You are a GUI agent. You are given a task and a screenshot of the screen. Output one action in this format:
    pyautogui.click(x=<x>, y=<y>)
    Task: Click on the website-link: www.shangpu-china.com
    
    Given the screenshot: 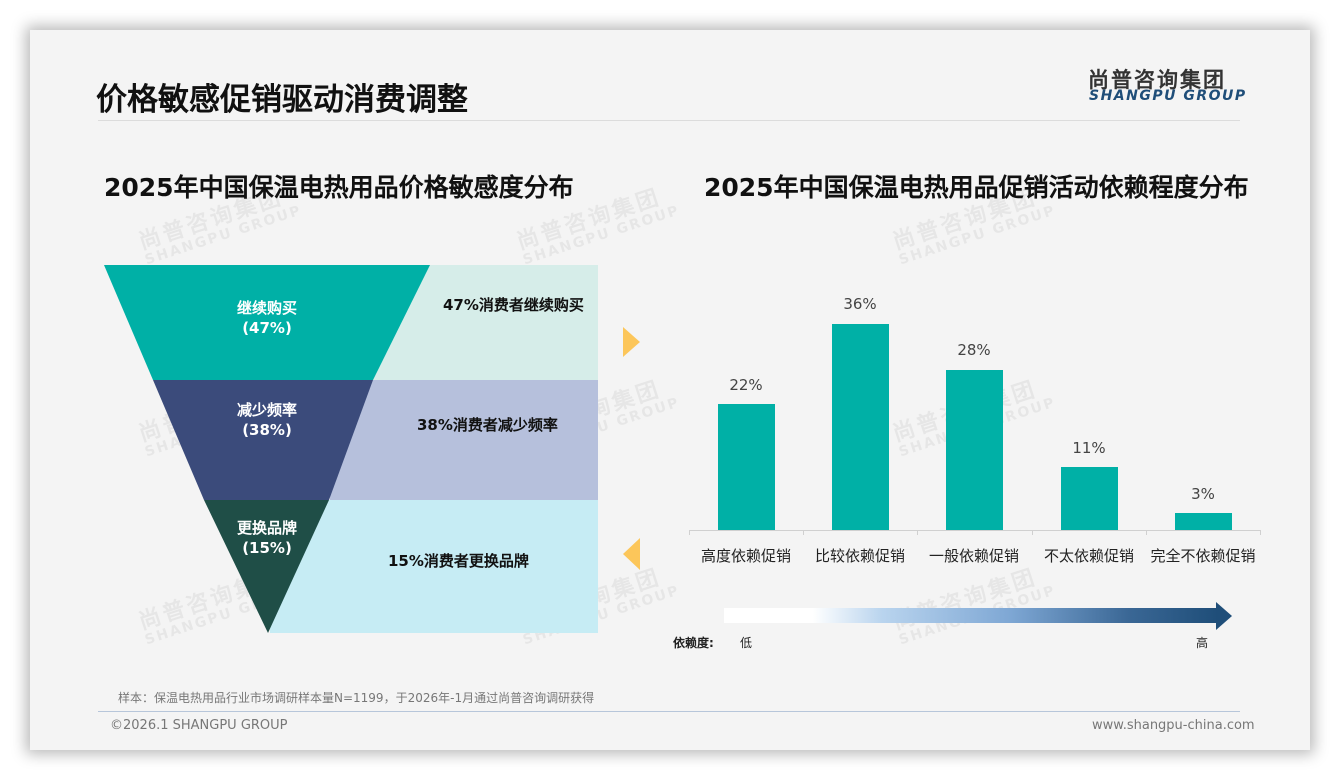 What is the action you would take?
    pyautogui.click(x=1173, y=725)
    